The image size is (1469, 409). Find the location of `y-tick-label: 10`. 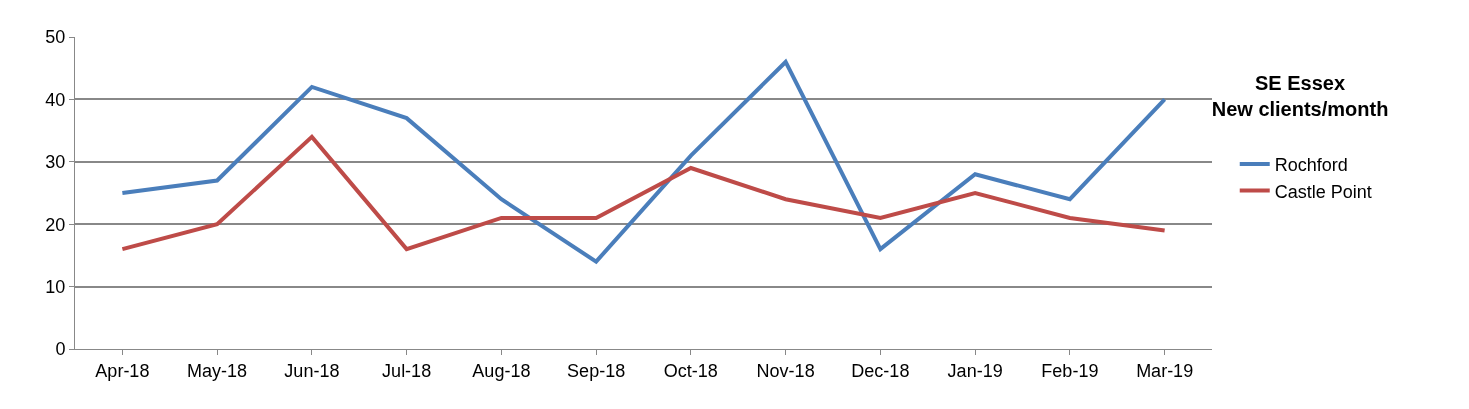

y-tick-label: 10 is located at coordinates (55, 286).